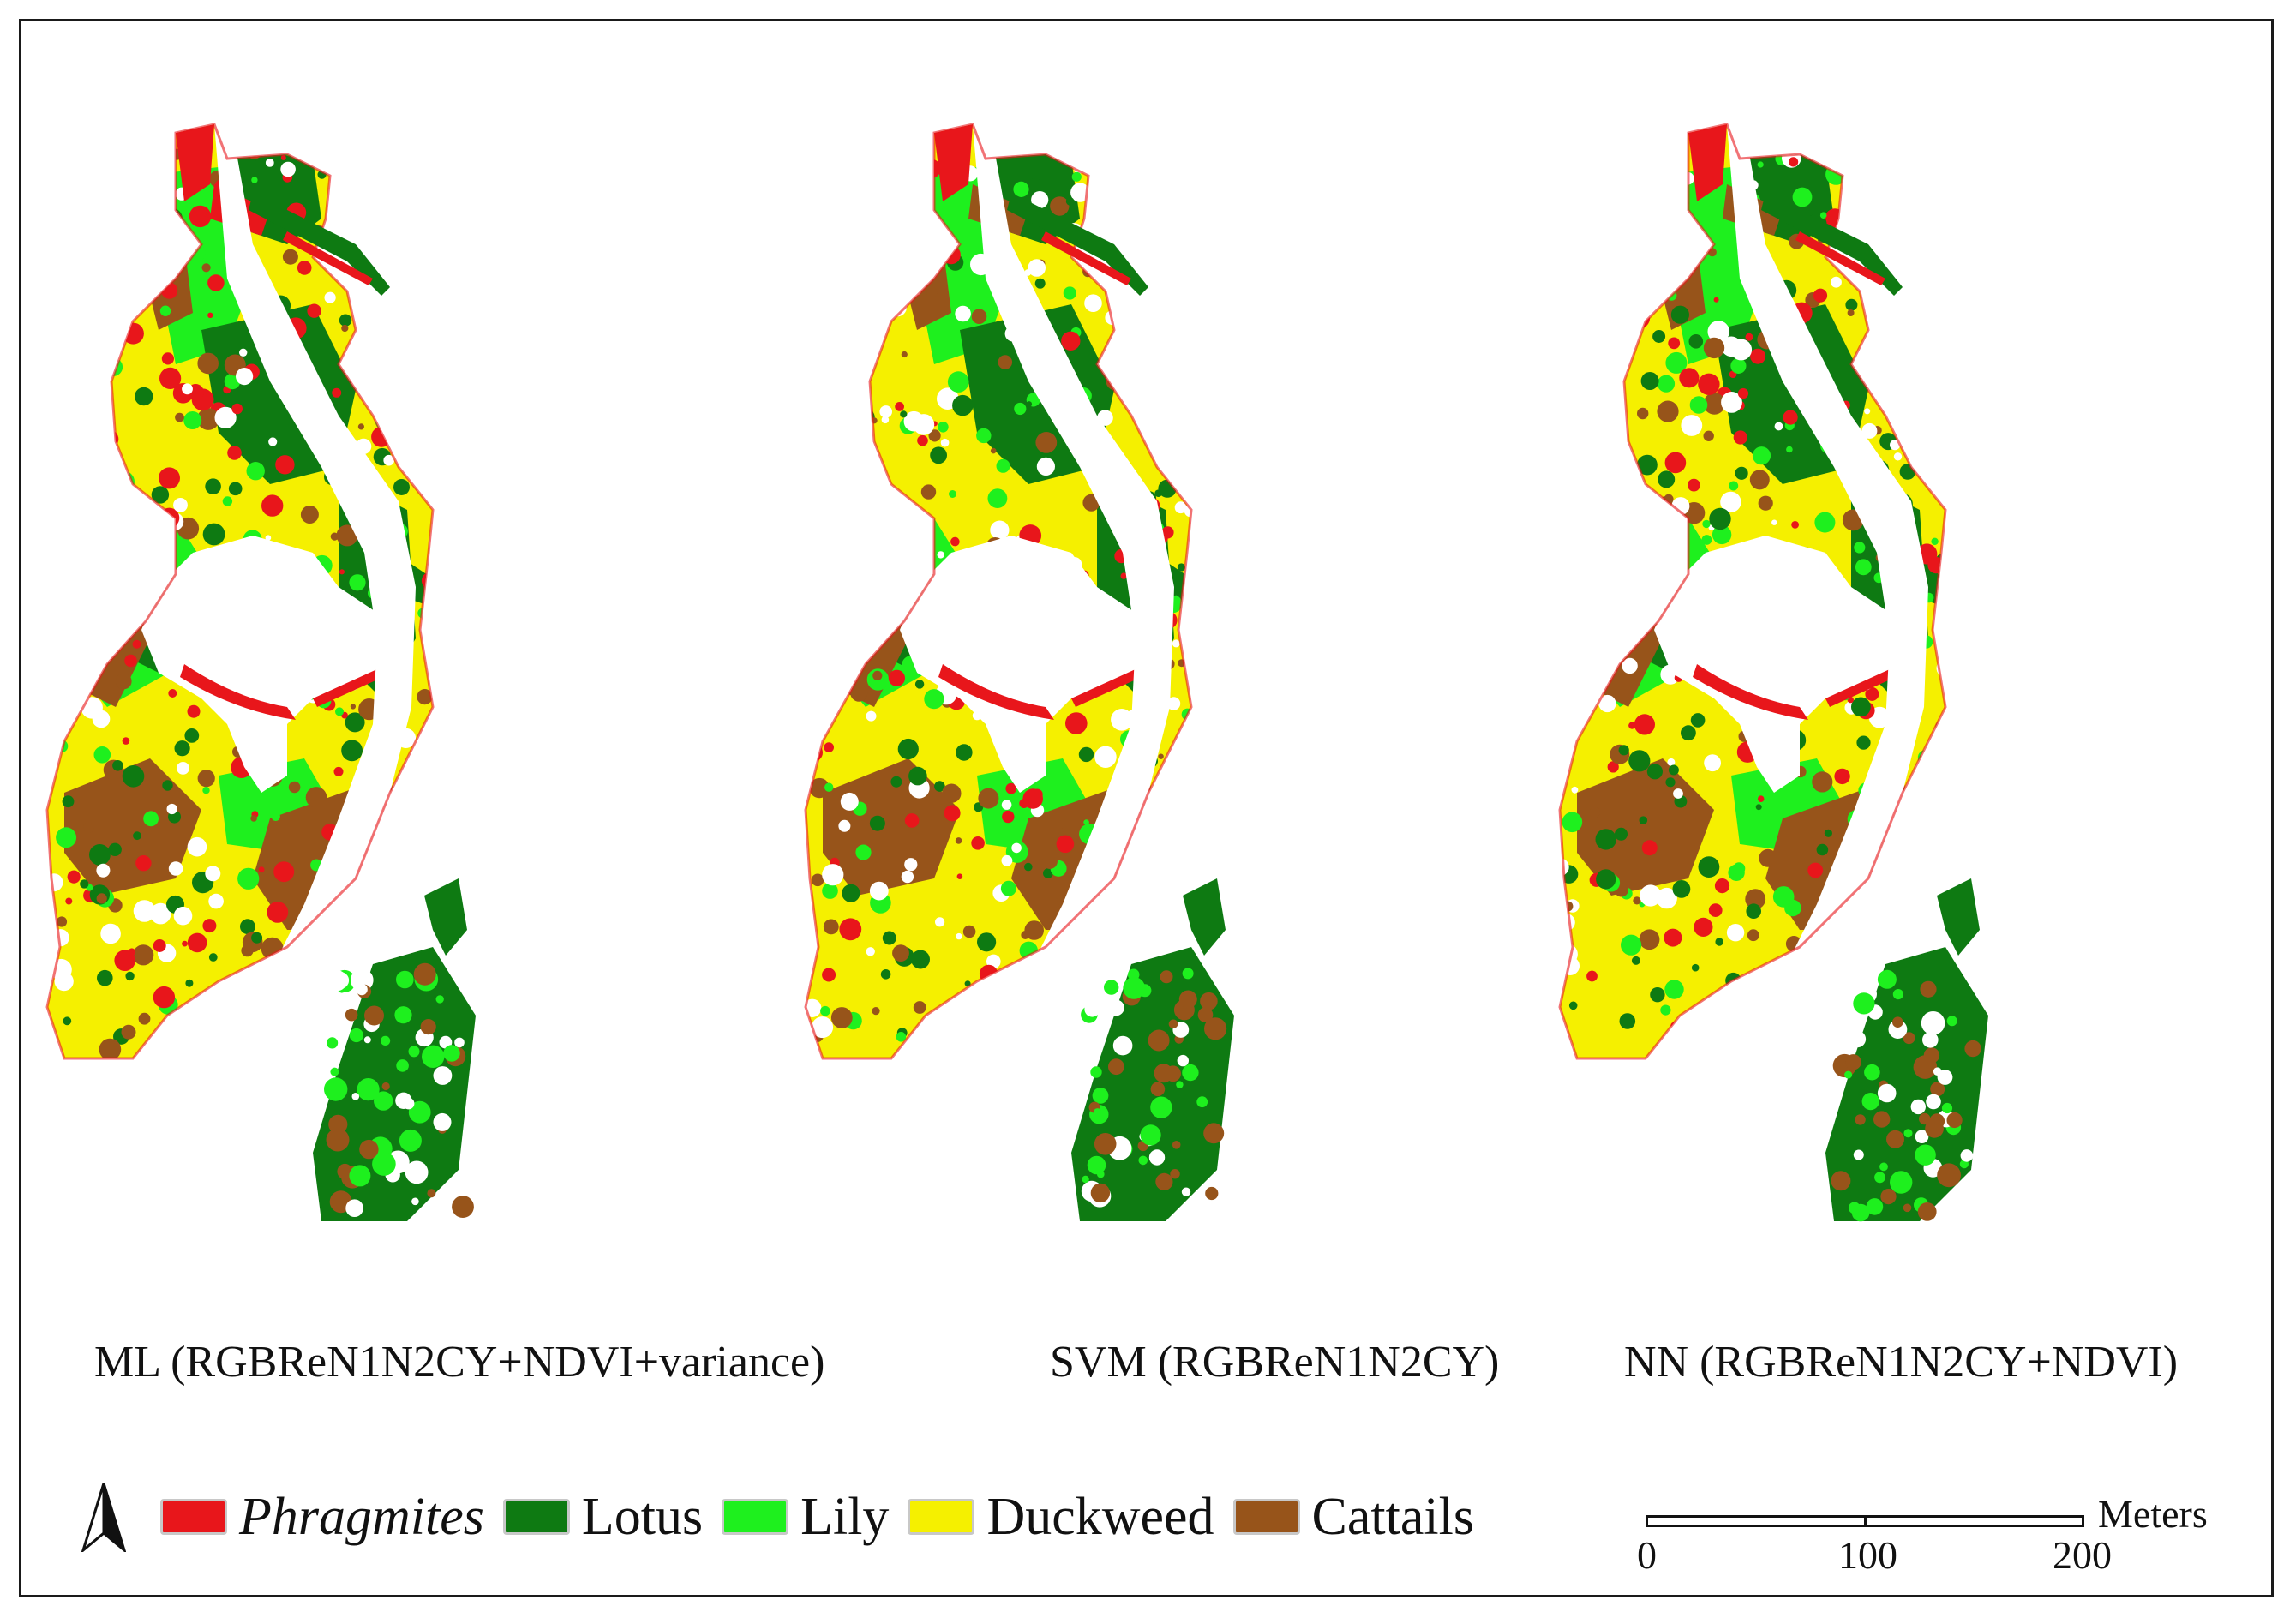 This screenshot has width=2296, height=1618. Describe the element at coordinates (602, 1517) in the screenshot. I see `legend-item-lotus: Lotus` at that location.